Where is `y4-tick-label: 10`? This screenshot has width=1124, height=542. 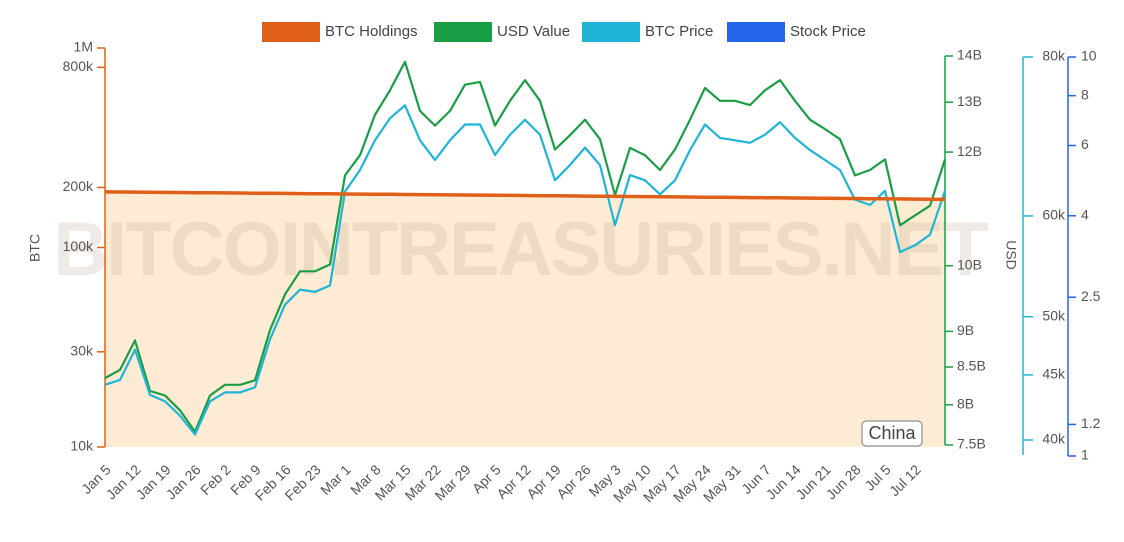
y4-tick-label: 10 is located at coordinates (1089, 56).